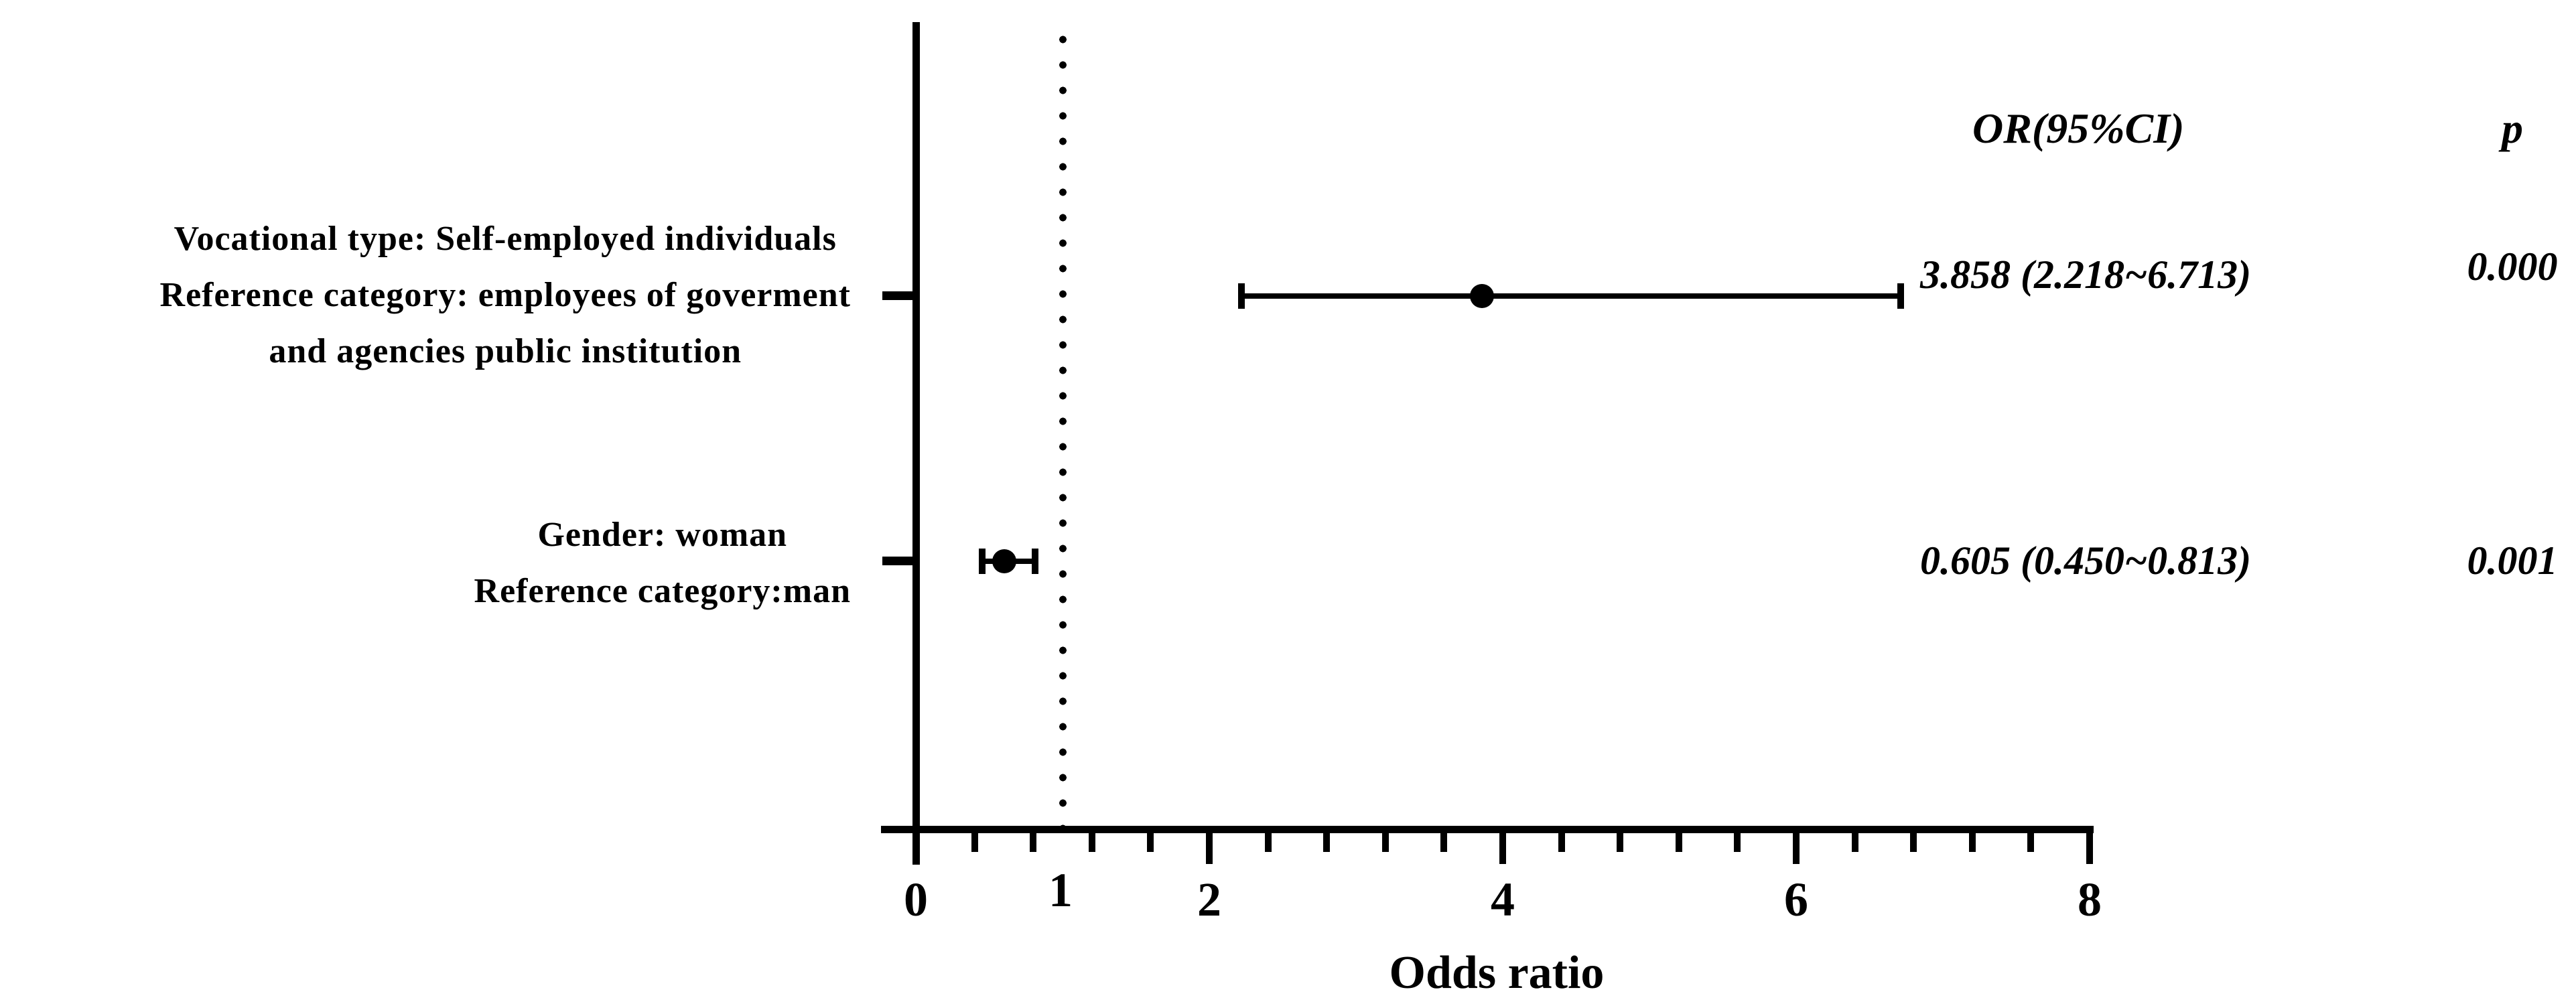 This screenshot has height=1008, width=2576. I want to click on ci-line, so click(1571, 296).